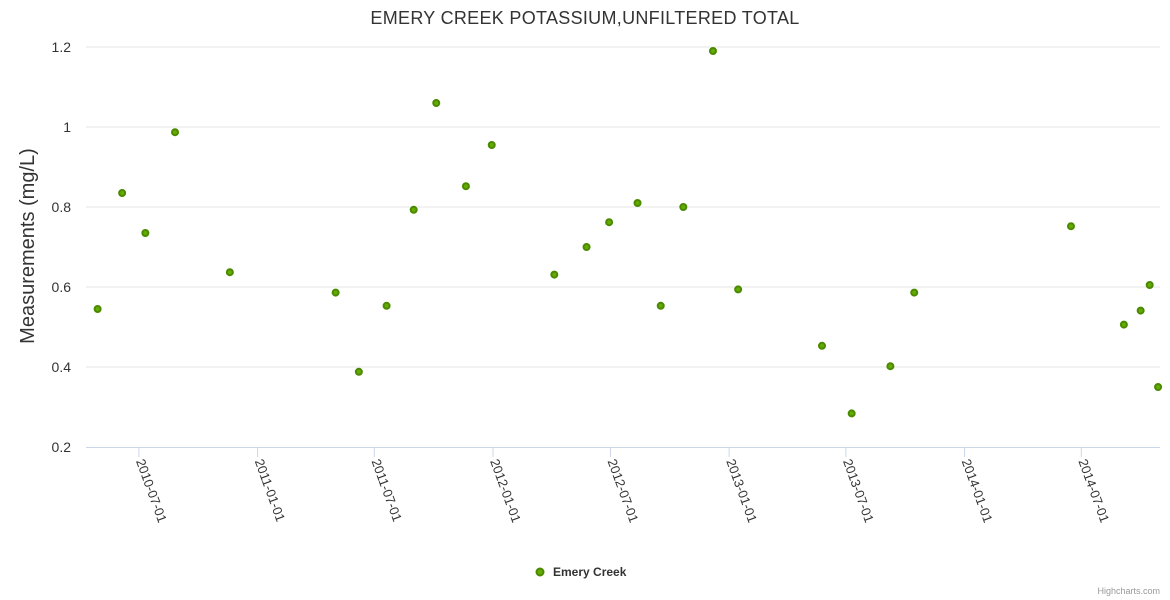  What do you see at coordinates (62, 207) in the screenshot?
I see `y-tick-label: 0.8` at bounding box center [62, 207].